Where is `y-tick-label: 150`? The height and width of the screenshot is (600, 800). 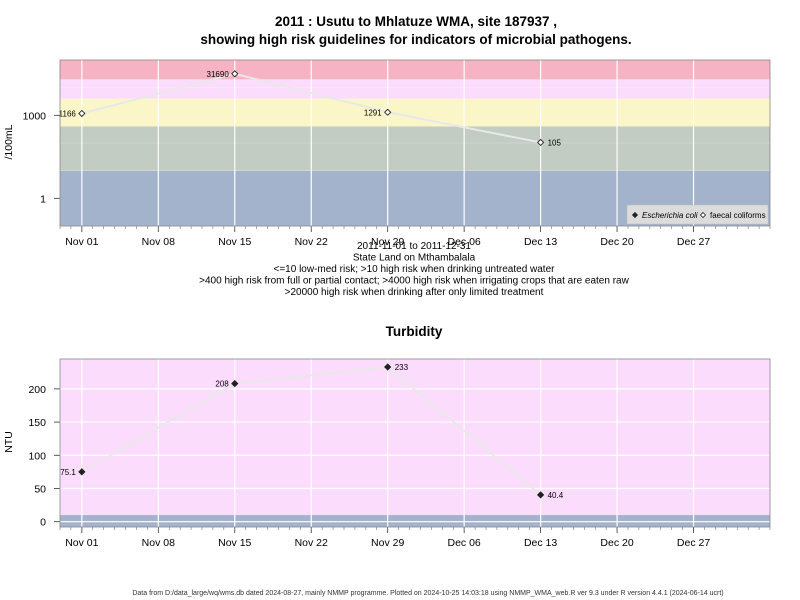
y-tick-label: 150 is located at coordinates (37, 423).